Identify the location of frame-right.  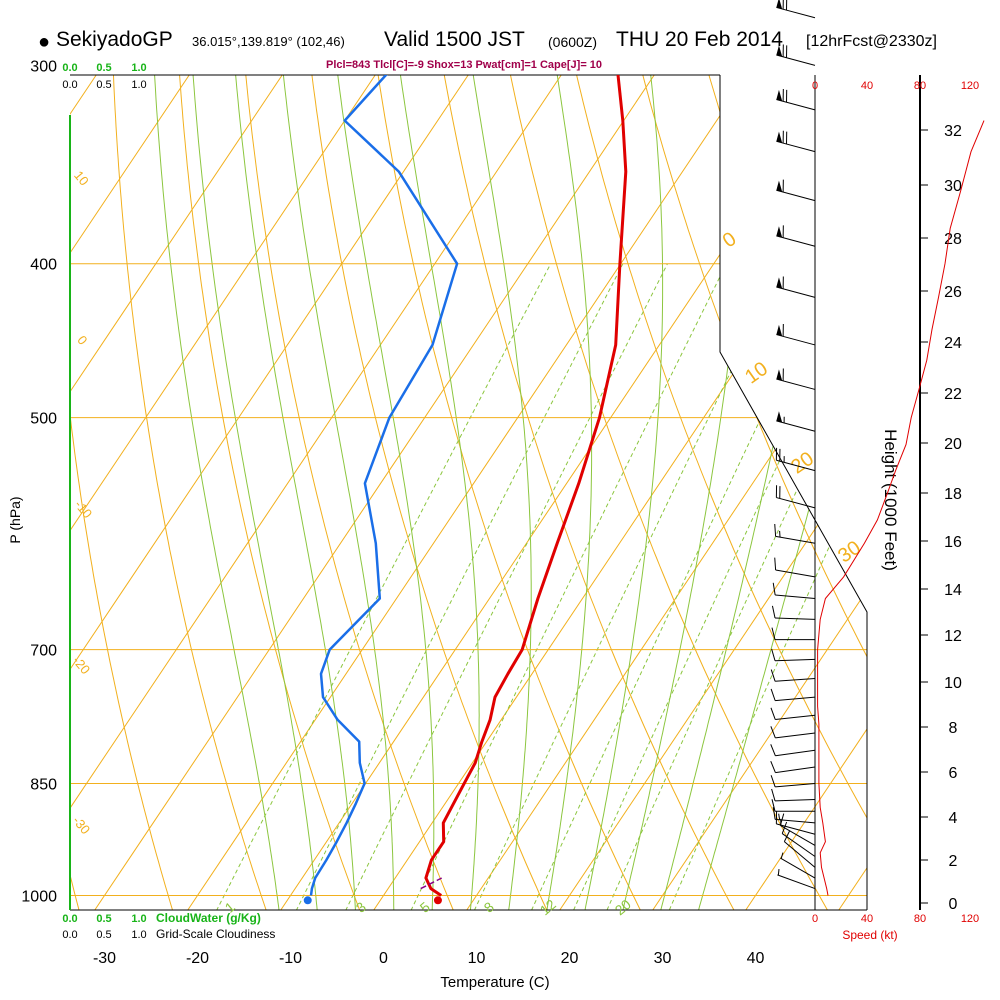
(793, 492).